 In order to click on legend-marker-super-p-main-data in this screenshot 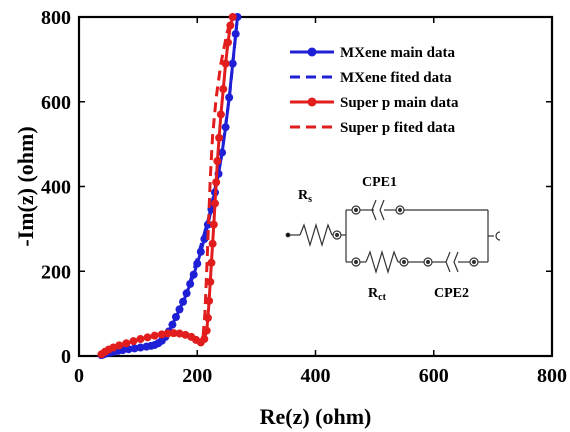, I will do `click(312, 102)`.